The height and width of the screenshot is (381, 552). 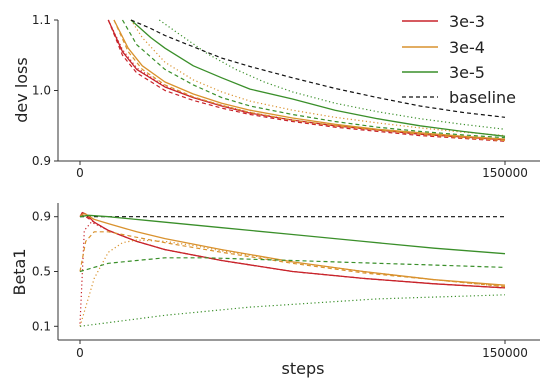 I want to click on dev-loss-y-axis-title: dev loss, so click(x=21, y=89).